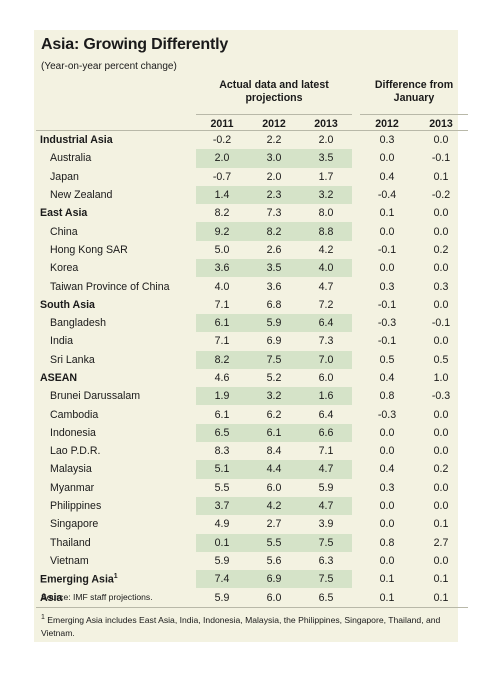  Describe the element at coordinates (387, 195) in the screenshot. I see `cell-value: -0.4` at that location.